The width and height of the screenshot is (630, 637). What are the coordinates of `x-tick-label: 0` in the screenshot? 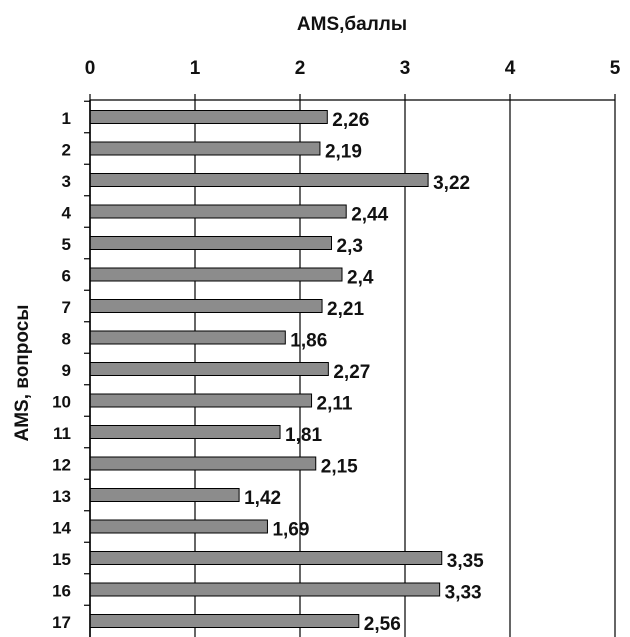 It's located at (90, 68).